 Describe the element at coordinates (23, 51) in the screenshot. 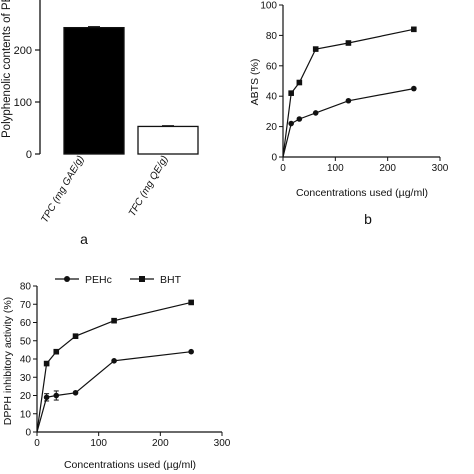

I see `panel-a-y-tick-label: 200` at that location.